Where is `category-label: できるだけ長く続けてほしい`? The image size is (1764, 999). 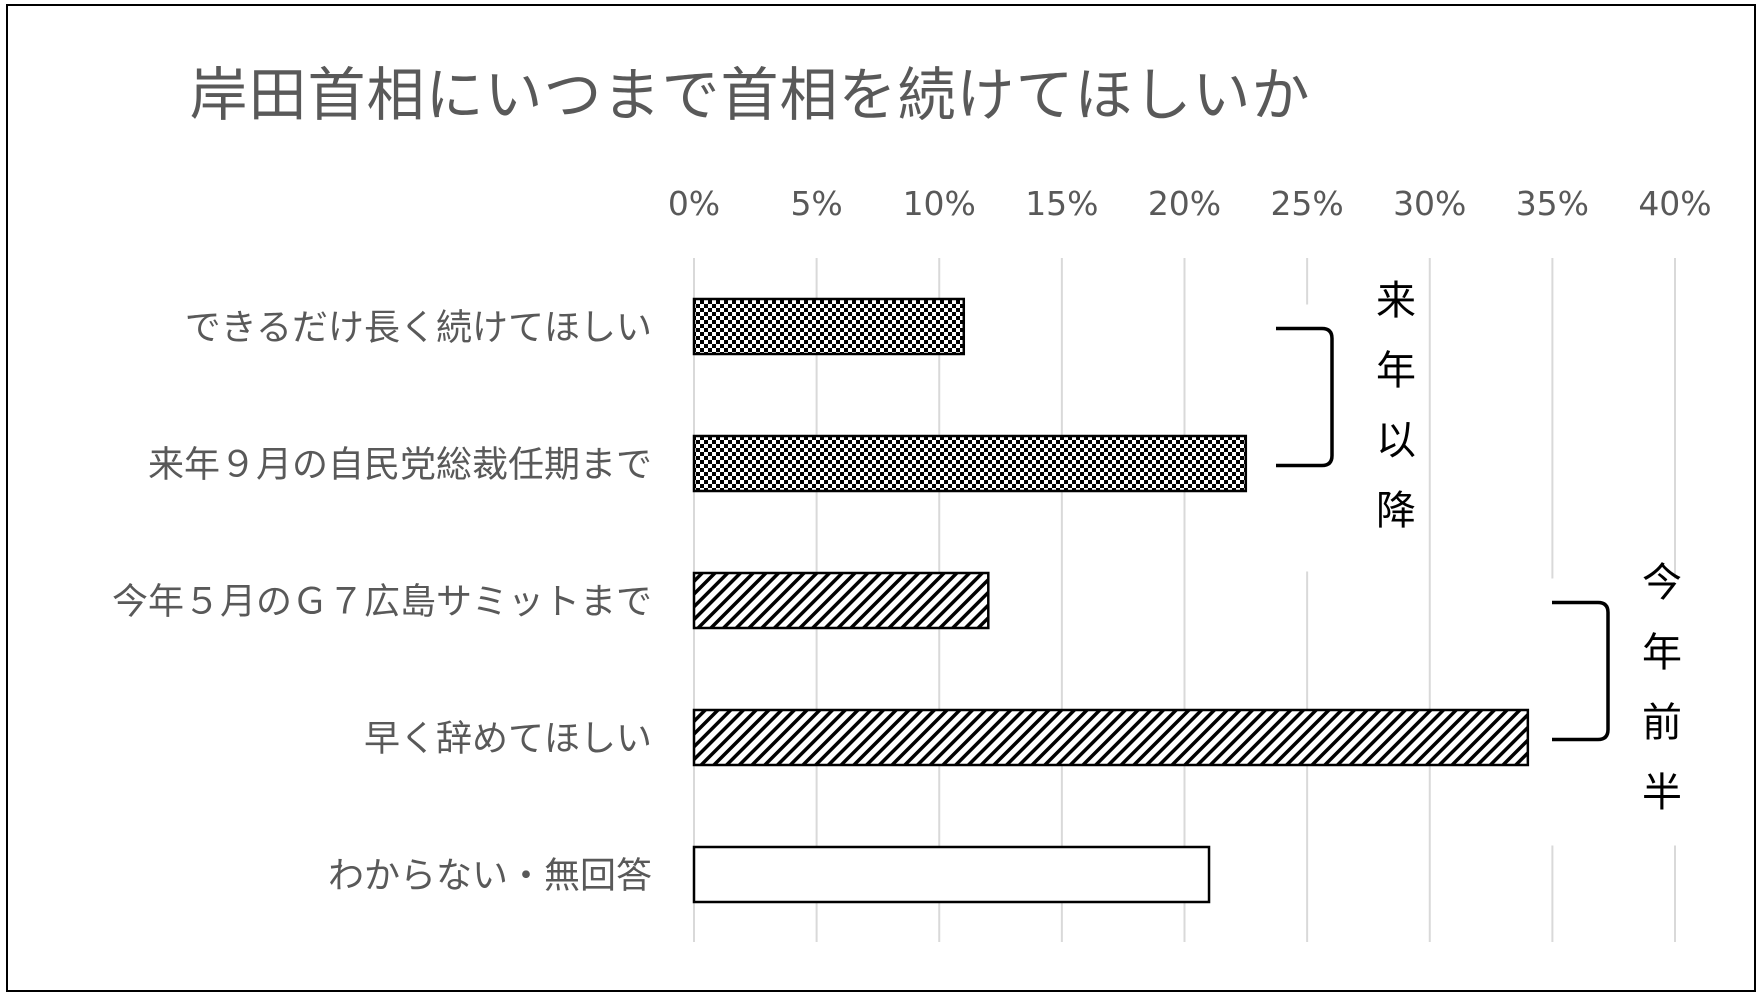
category-label: できるだけ長く続けてほしい is located at coordinates (418, 328).